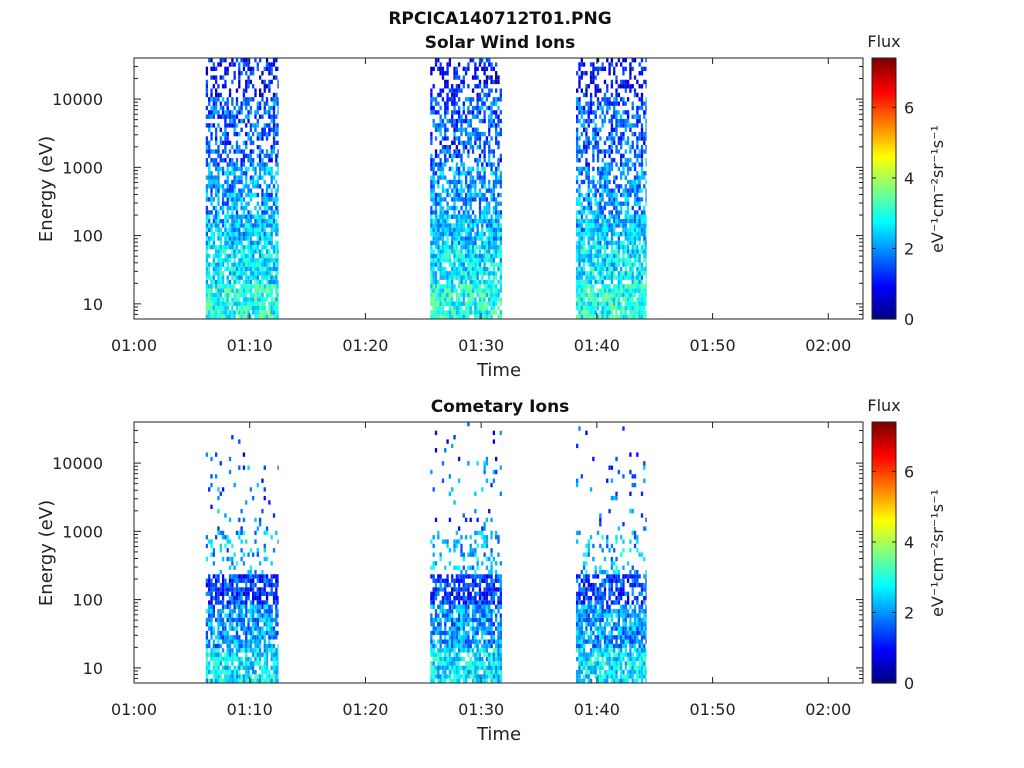  Describe the element at coordinates (884, 92) in the screenshot. I see `colorbar-swatch` at that location.